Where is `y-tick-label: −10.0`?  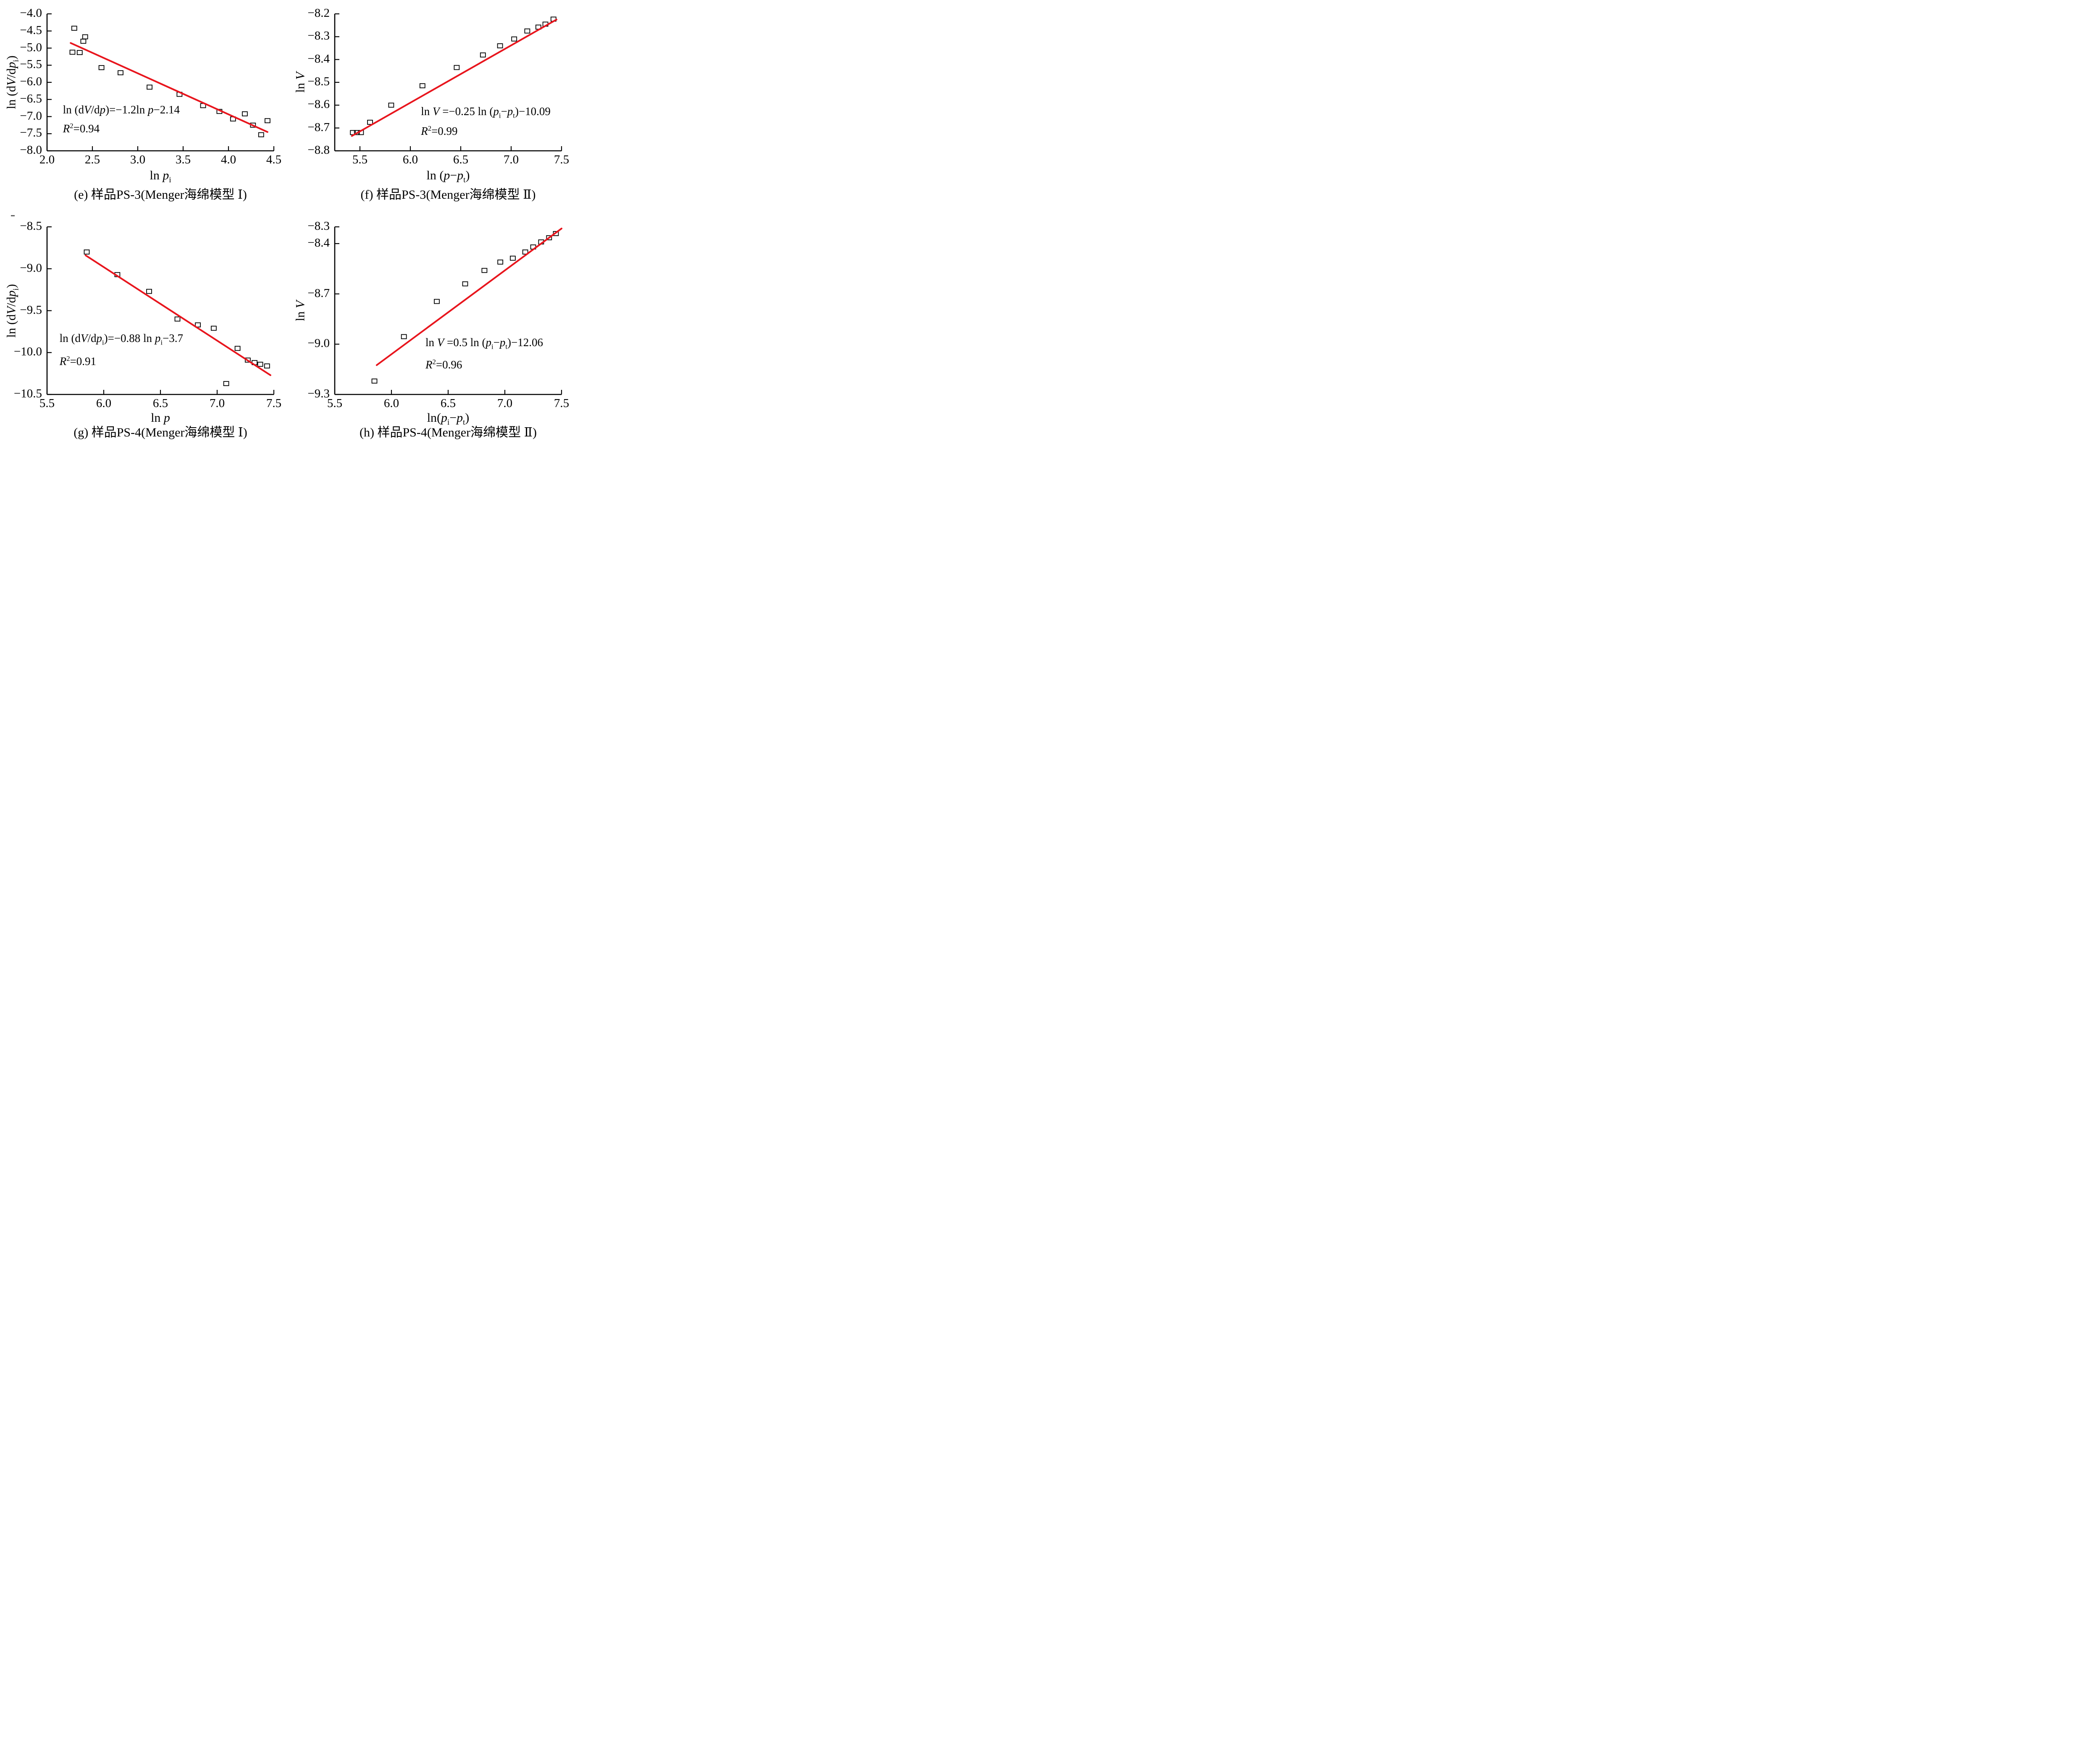
y-tick-label: −10.0 is located at coordinates (27, 352).